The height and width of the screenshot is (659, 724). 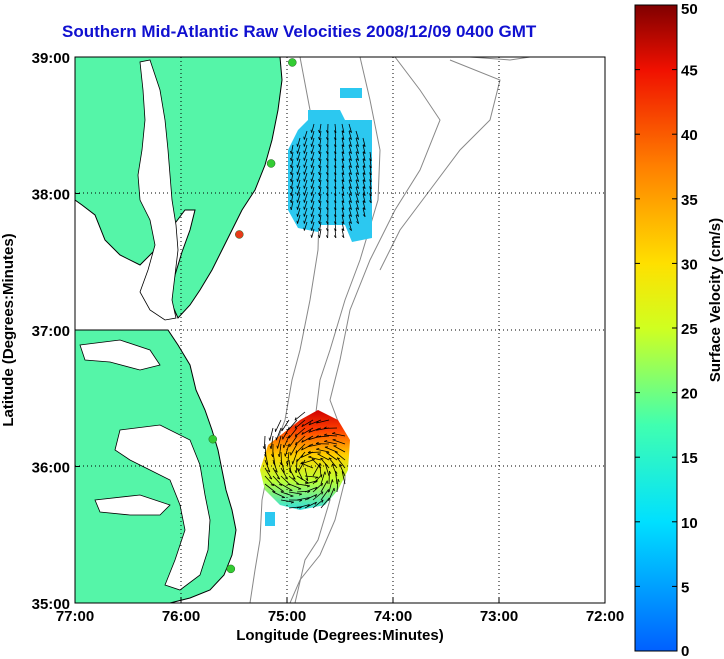 I want to click on y-tick-label: 35:00, so click(x=51, y=604).